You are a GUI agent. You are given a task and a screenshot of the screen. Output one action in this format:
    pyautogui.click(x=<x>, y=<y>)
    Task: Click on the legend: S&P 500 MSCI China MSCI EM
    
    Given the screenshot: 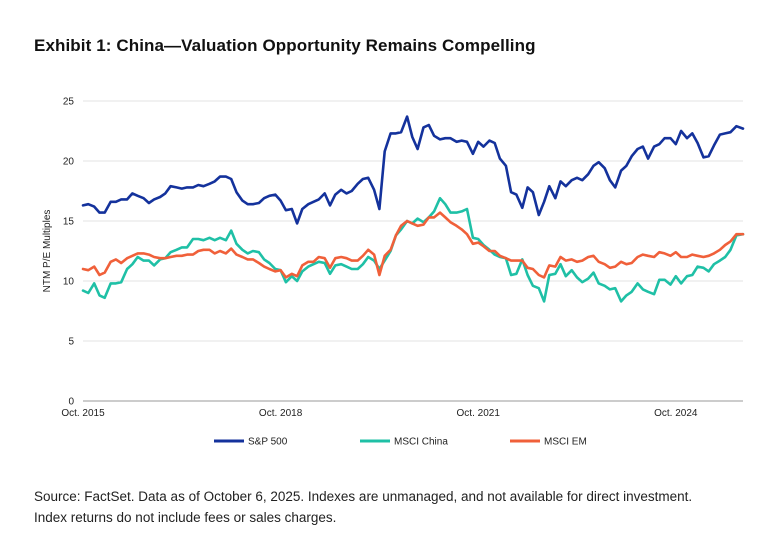 What is the action you would take?
    pyautogui.click(x=400, y=442)
    